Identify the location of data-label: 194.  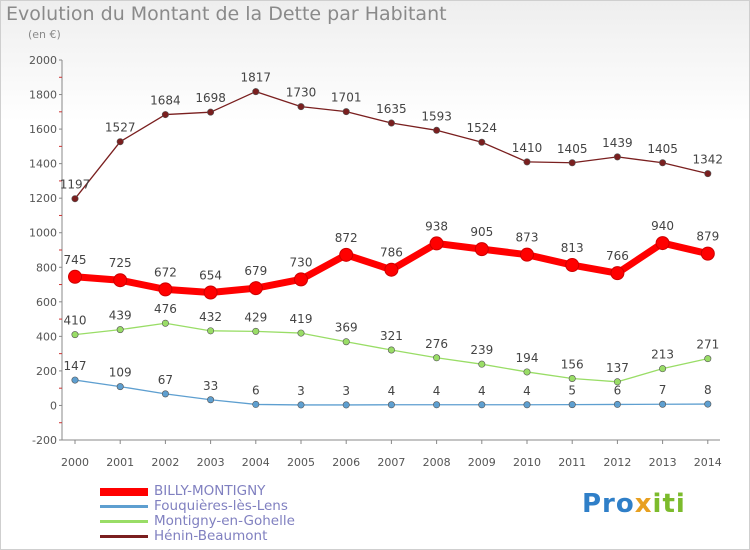
(527, 358).